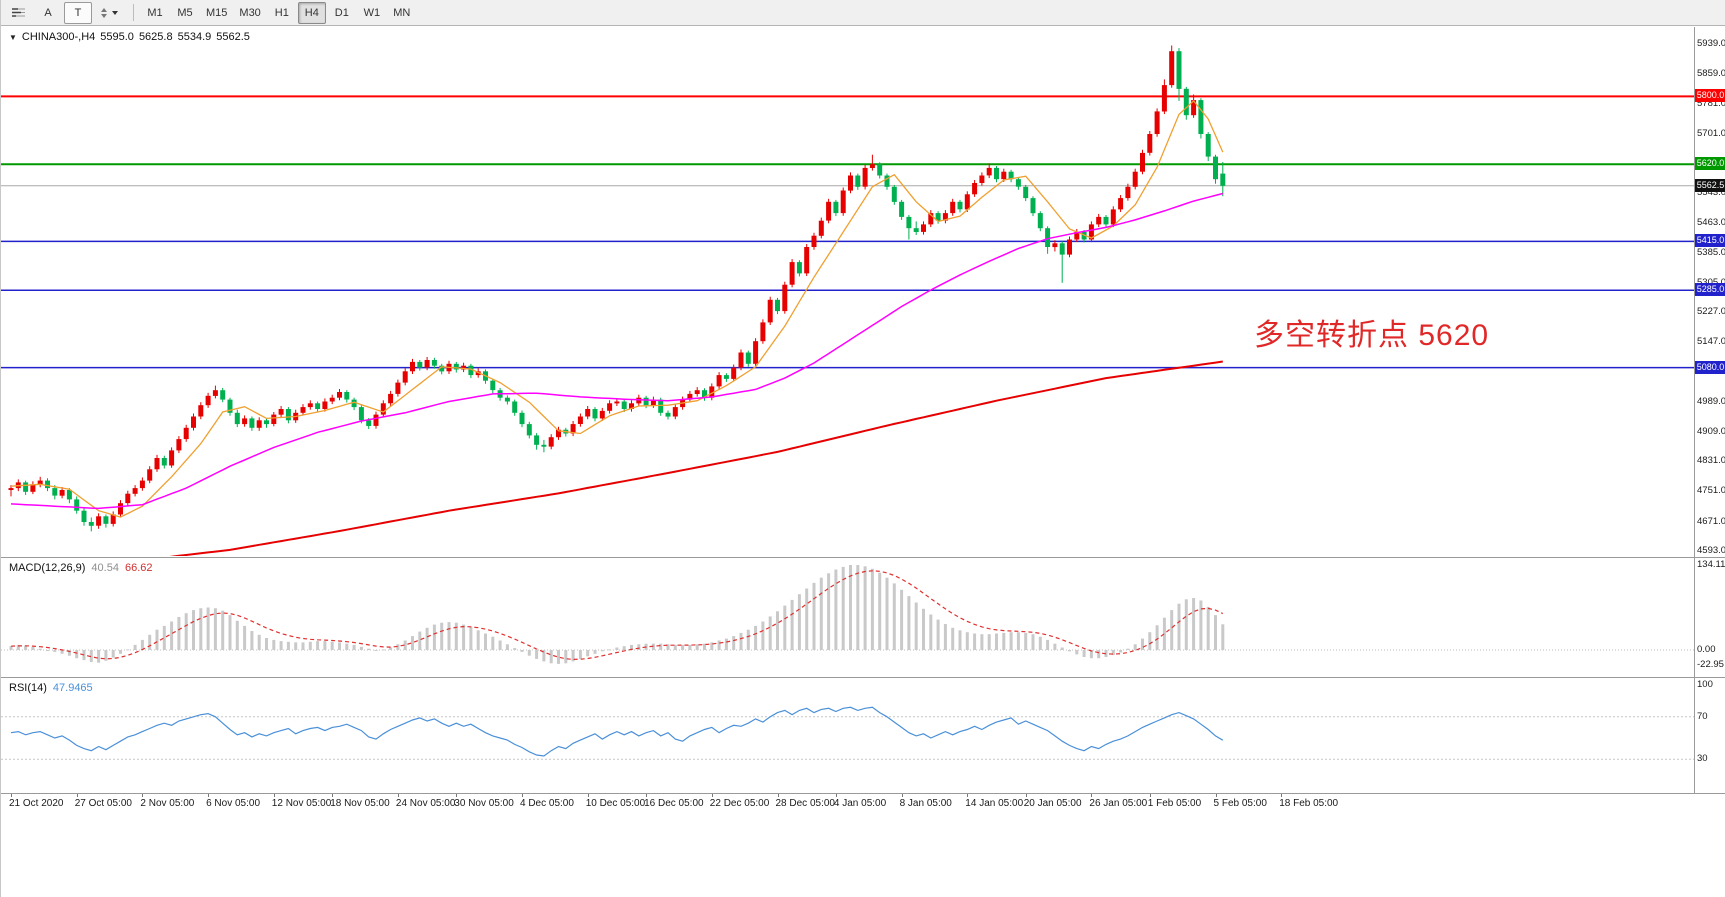 Image resolution: width=1725 pixels, height=897 pixels. Describe the element at coordinates (105, 568) in the screenshot. I see `macd-value-main: 40.54` at that location.